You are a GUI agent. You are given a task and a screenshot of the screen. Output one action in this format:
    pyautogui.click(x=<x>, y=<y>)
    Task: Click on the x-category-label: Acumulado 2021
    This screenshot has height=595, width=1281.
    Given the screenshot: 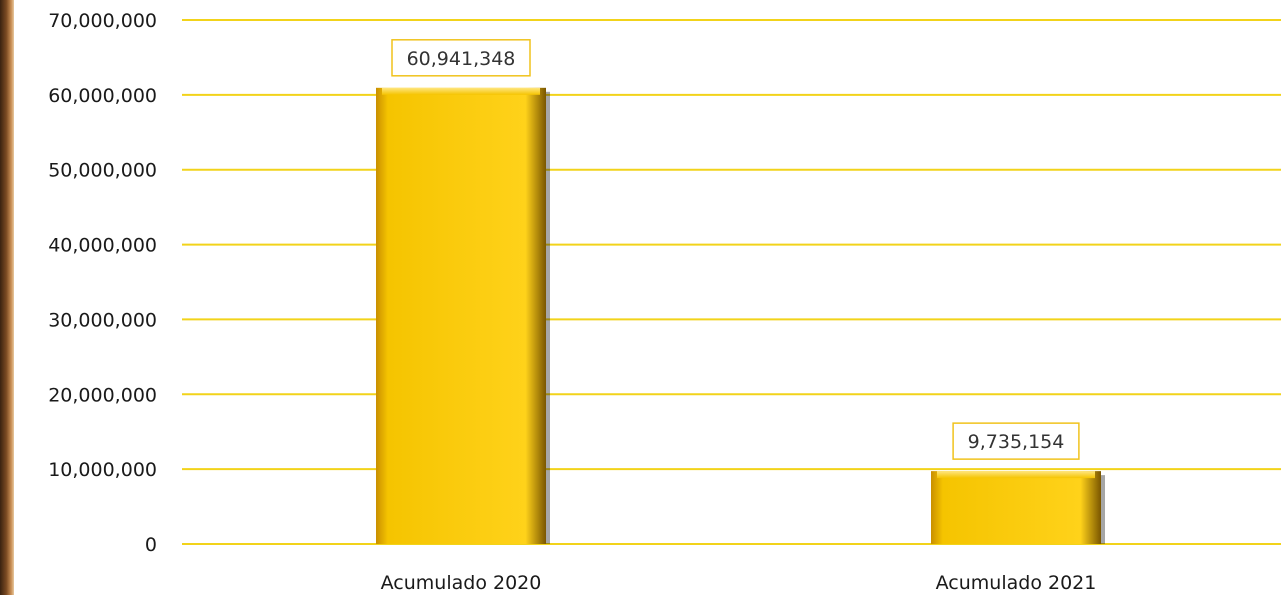 What is the action you would take?
    pyautogui.click(x=1016, y=583)
    